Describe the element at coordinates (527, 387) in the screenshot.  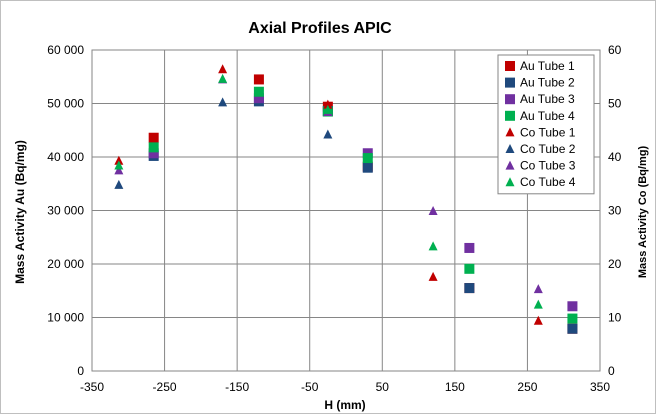
I see `x-tick-label: 250` at that location.